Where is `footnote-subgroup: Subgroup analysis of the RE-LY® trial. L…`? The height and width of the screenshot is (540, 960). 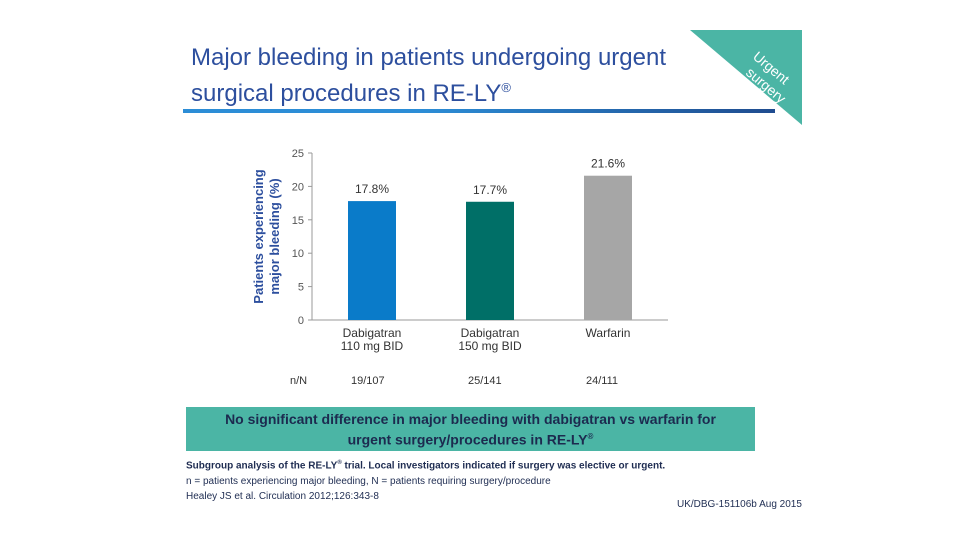 footnote-subgroup: Subgroup analysis of the RE-LY® trial. L… is located at coordinates (426, 466).